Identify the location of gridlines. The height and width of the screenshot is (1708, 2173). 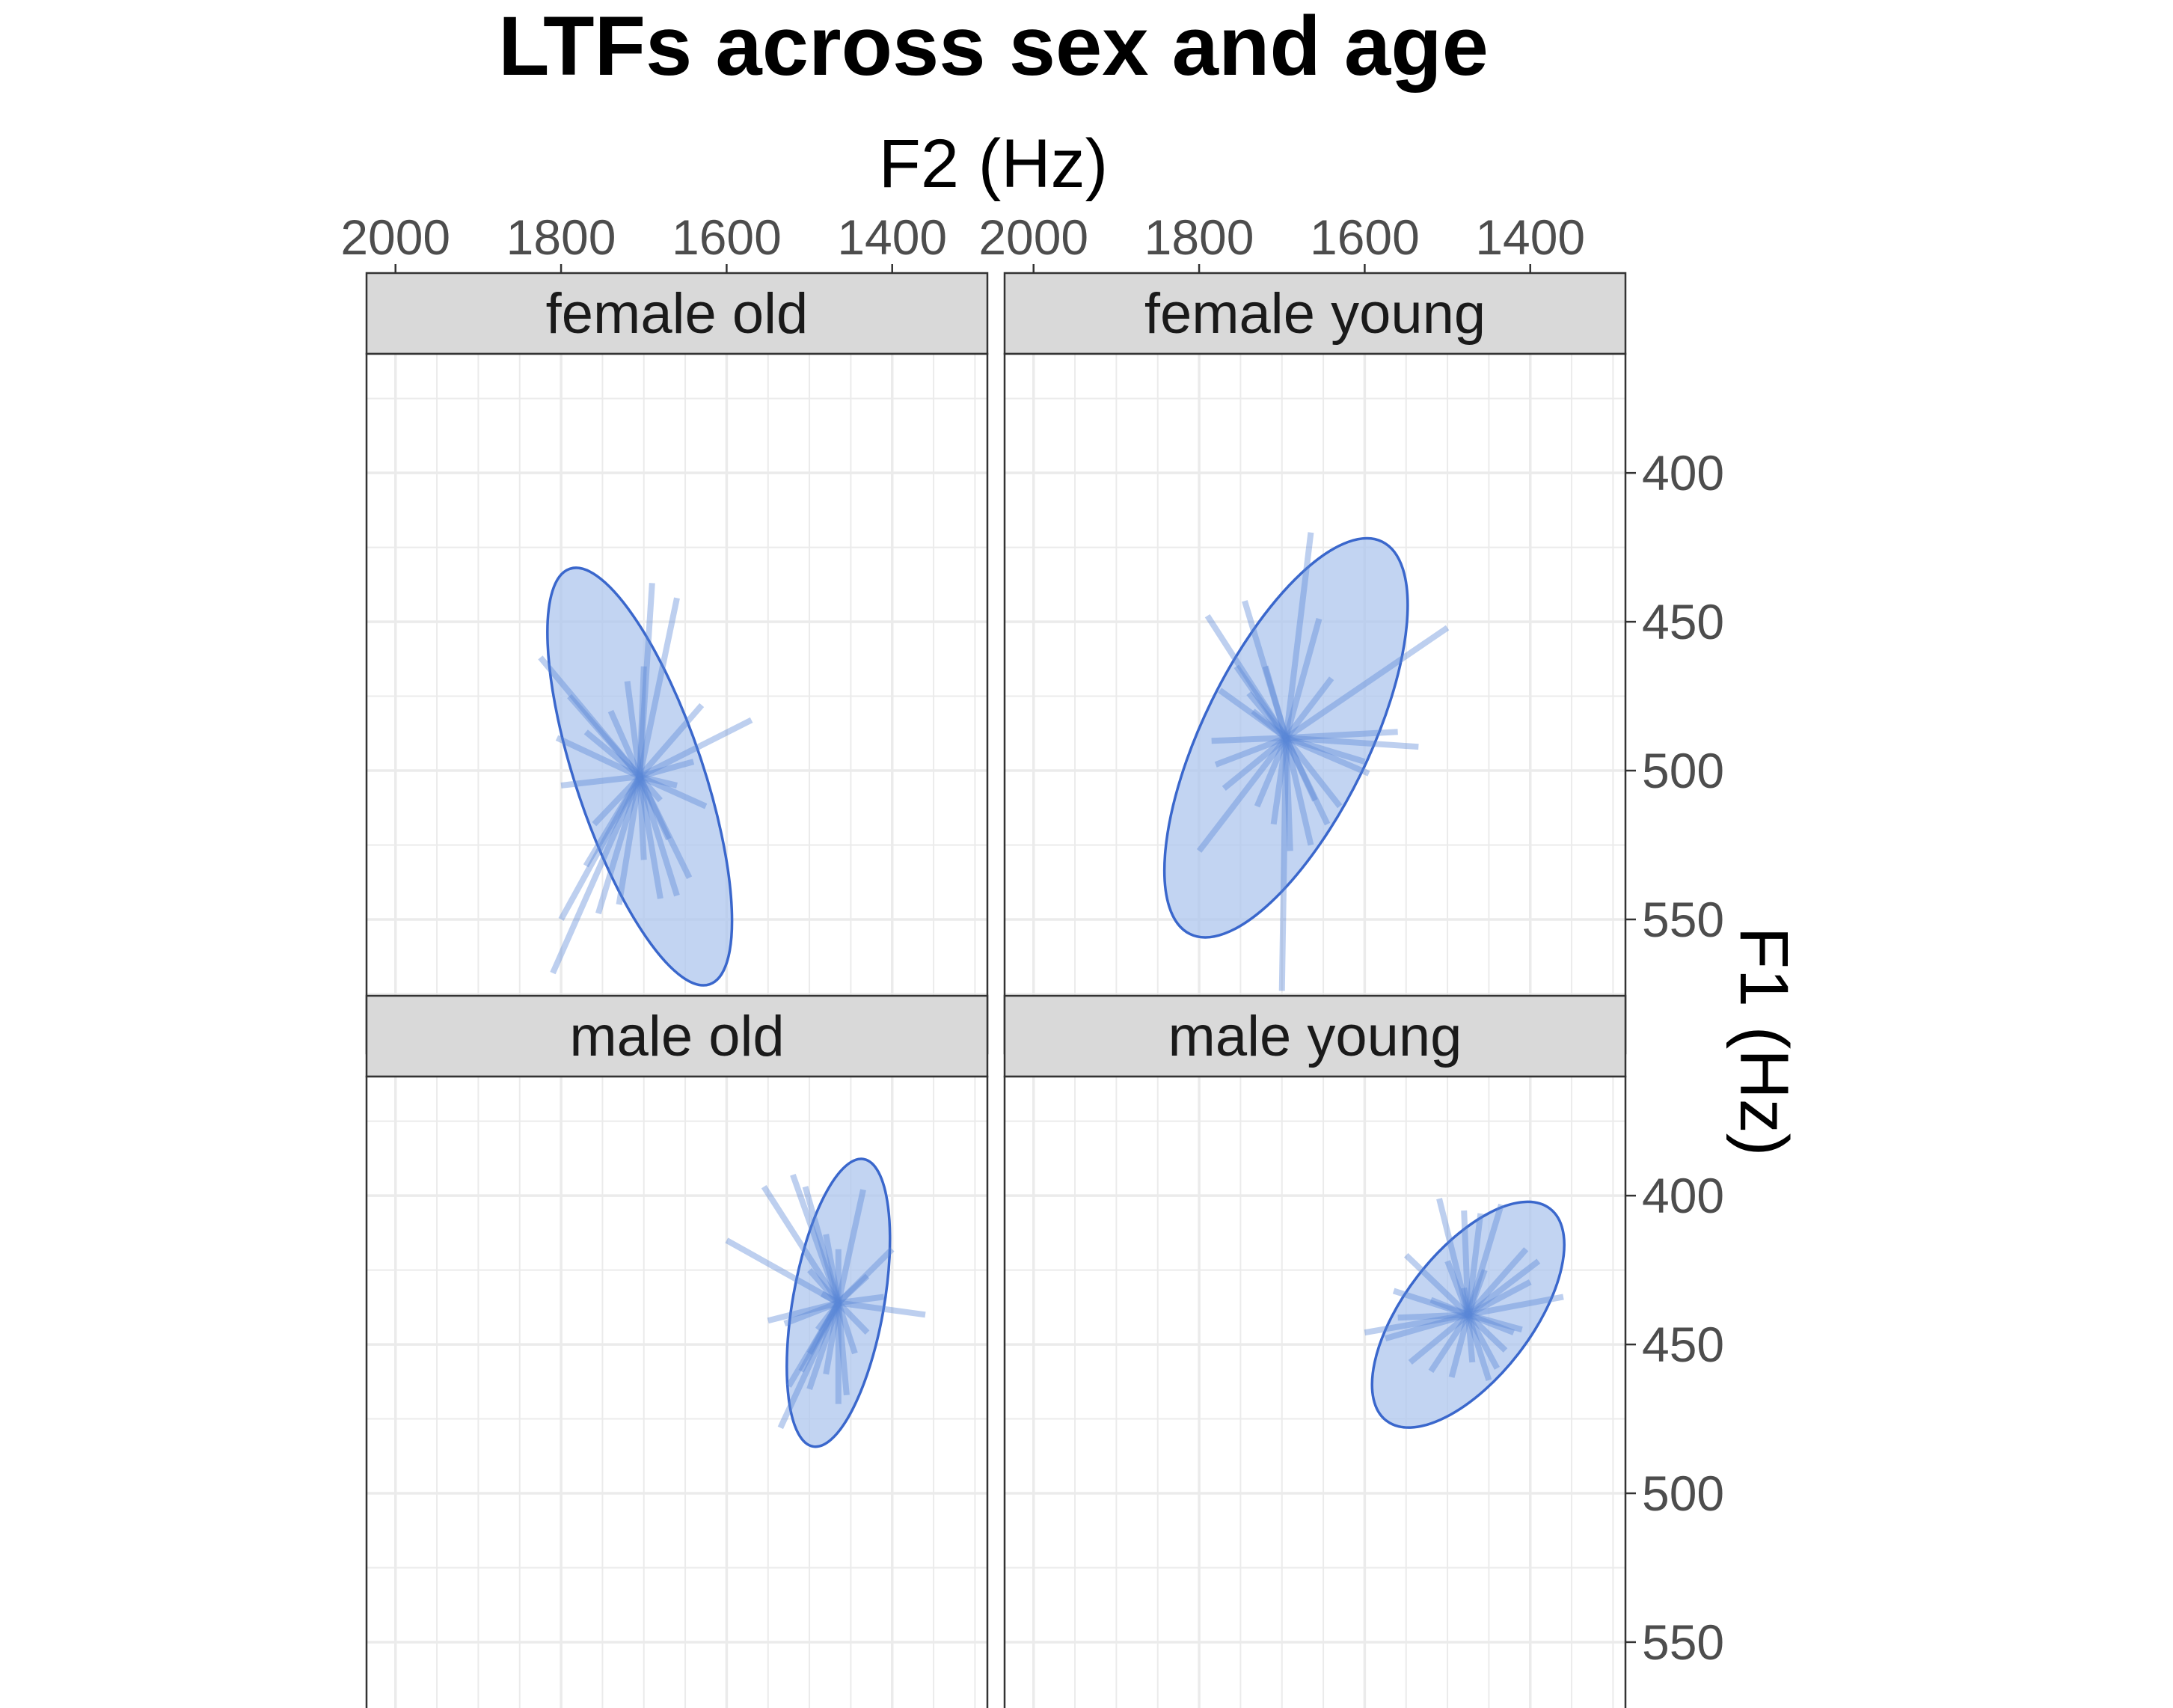
(677, 1392).